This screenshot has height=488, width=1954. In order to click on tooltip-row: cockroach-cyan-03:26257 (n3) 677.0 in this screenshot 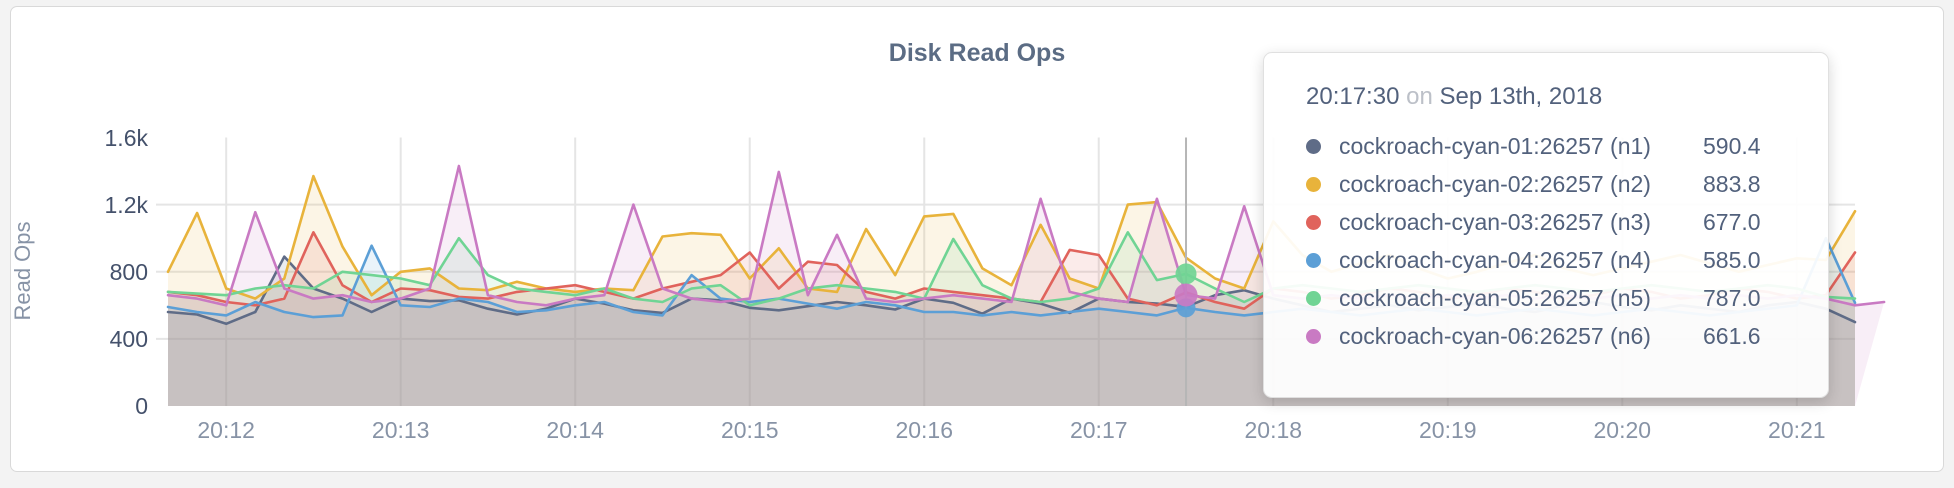, I will do `click(1552, 222)`.